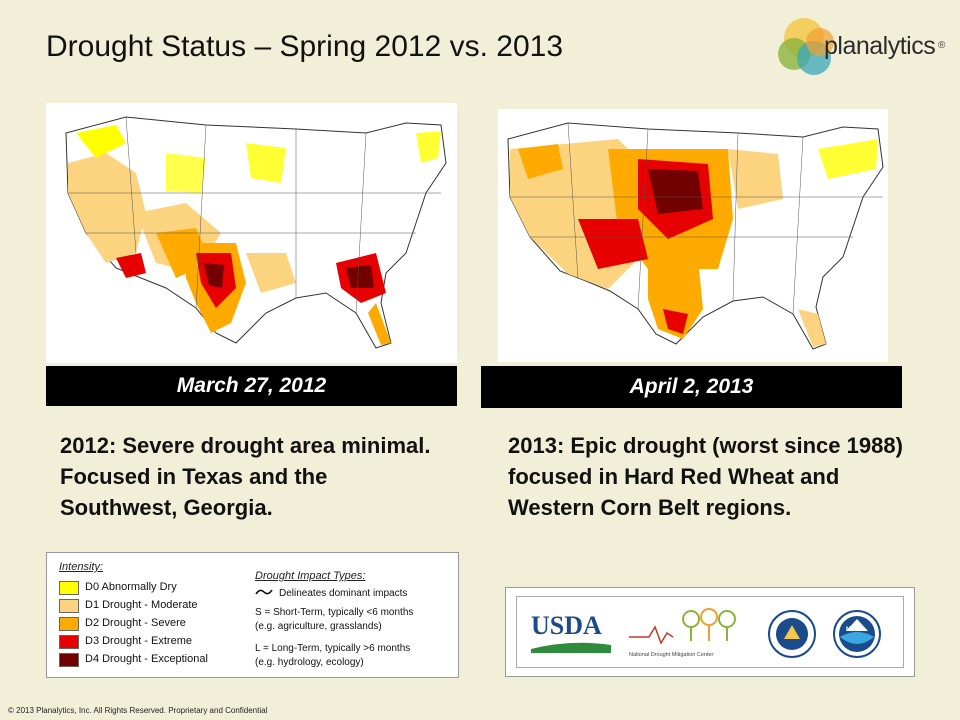 This screenshot has height=720, width=960. I want to click on impact-line-4: L = Long-Term, typically >6 months, so click(333, 648).